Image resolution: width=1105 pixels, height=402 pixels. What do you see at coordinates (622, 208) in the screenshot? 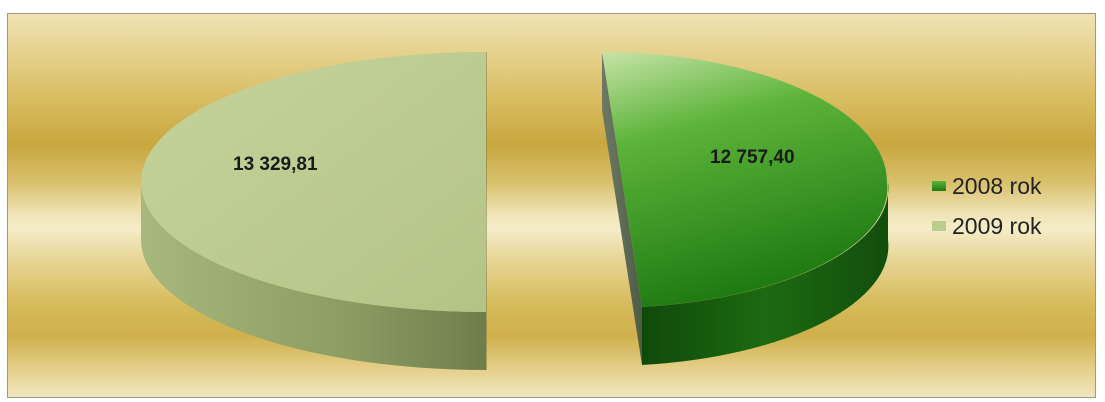
I see `slice-2008-cut` at bounding box center [622, 208].